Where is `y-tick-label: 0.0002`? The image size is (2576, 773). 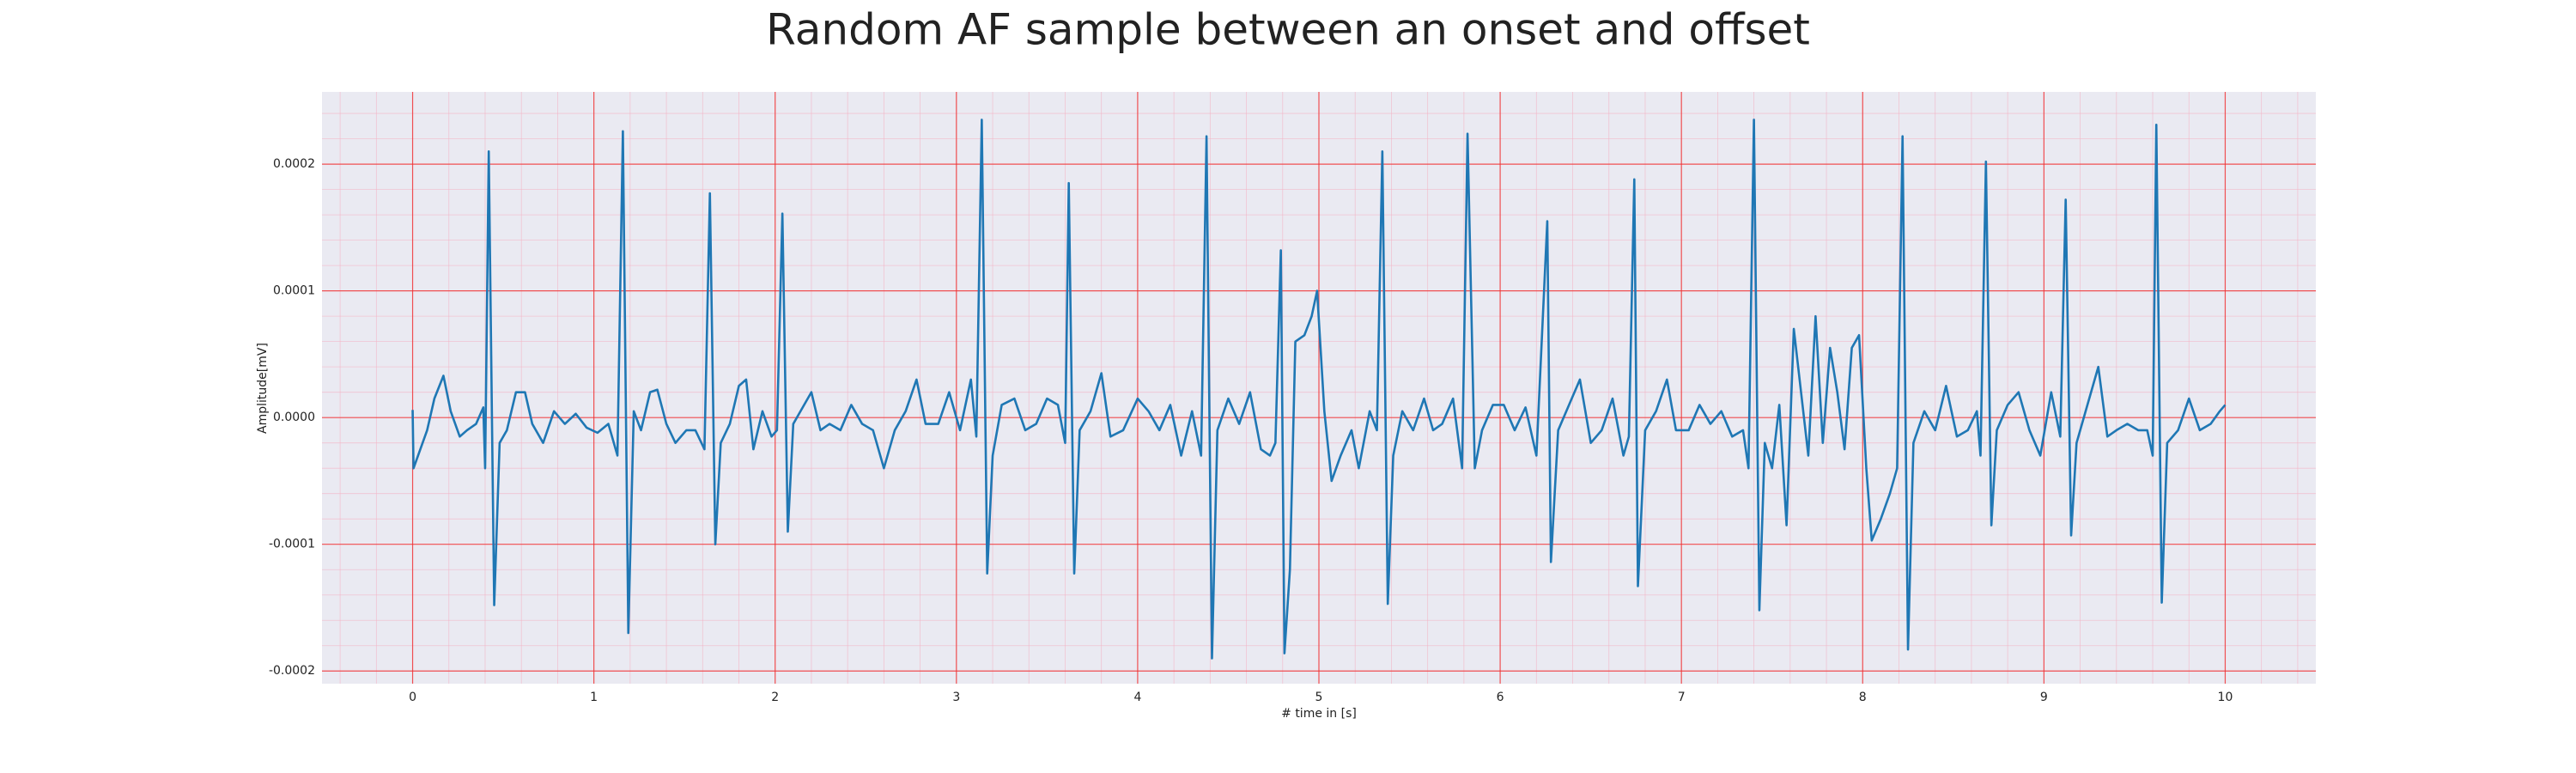
y-tick-label: 0.0002 is located at coordinates (294, 164).